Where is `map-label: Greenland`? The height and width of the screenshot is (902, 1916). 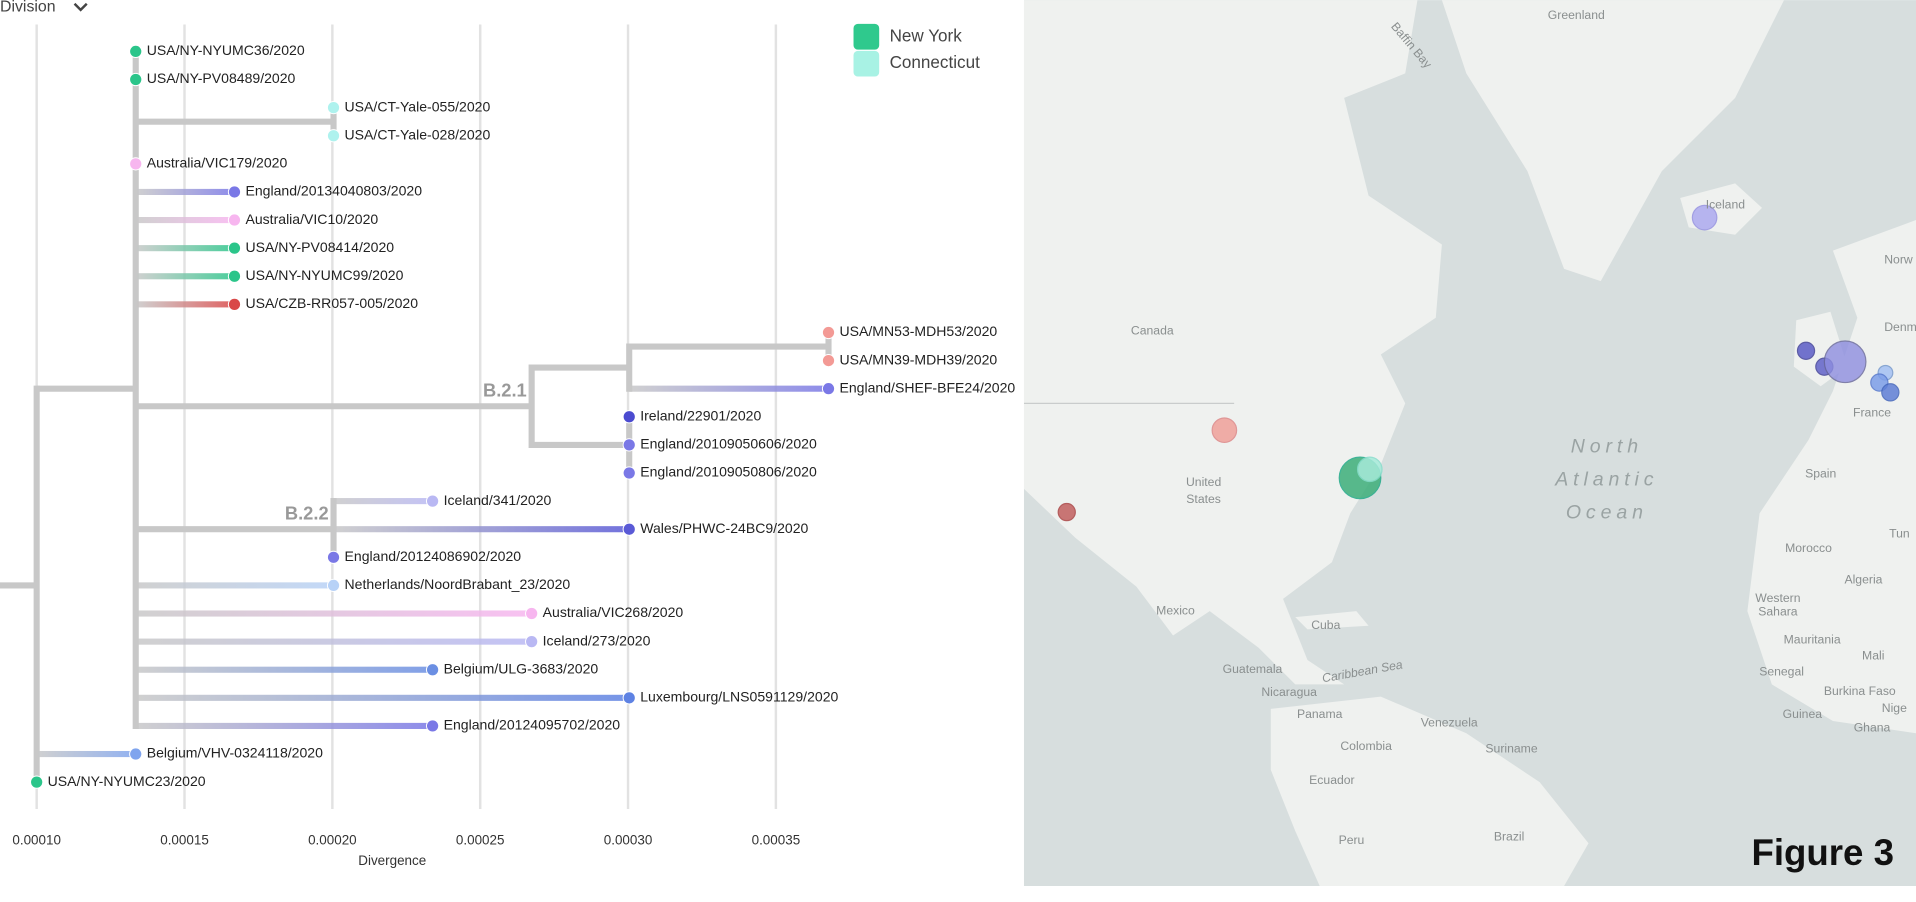
map-label: Greenland is located at coordinates (1576, 15).